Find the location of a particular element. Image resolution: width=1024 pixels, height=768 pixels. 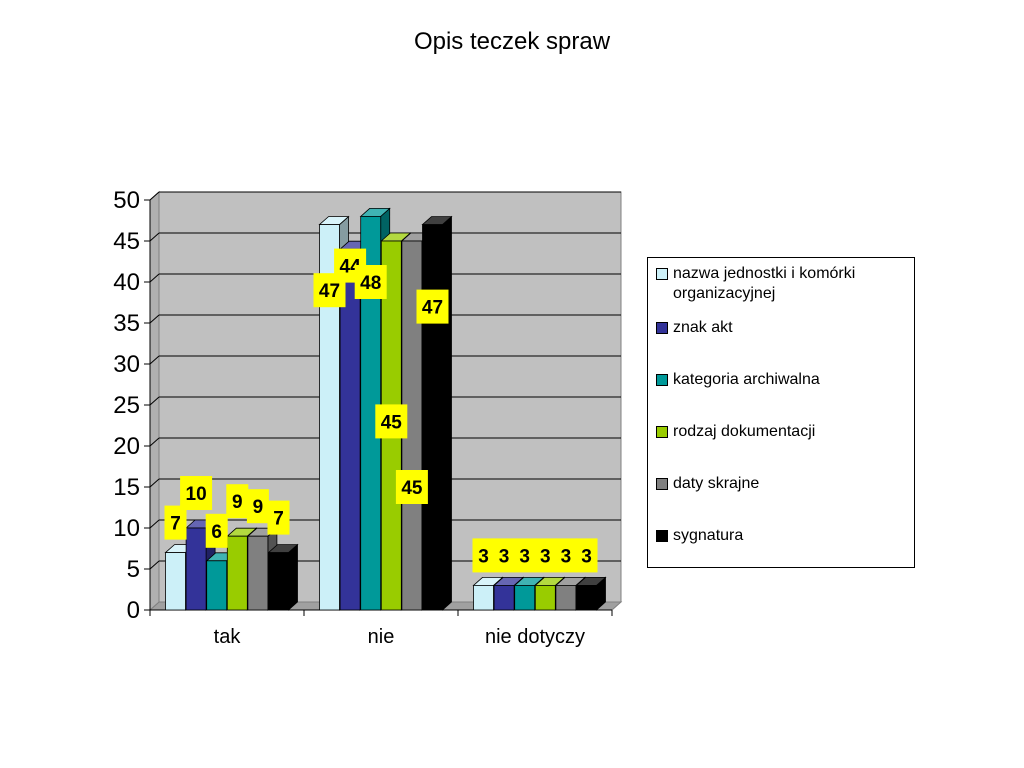

y-tick-label: 30 is located at coordinates (126, 364).